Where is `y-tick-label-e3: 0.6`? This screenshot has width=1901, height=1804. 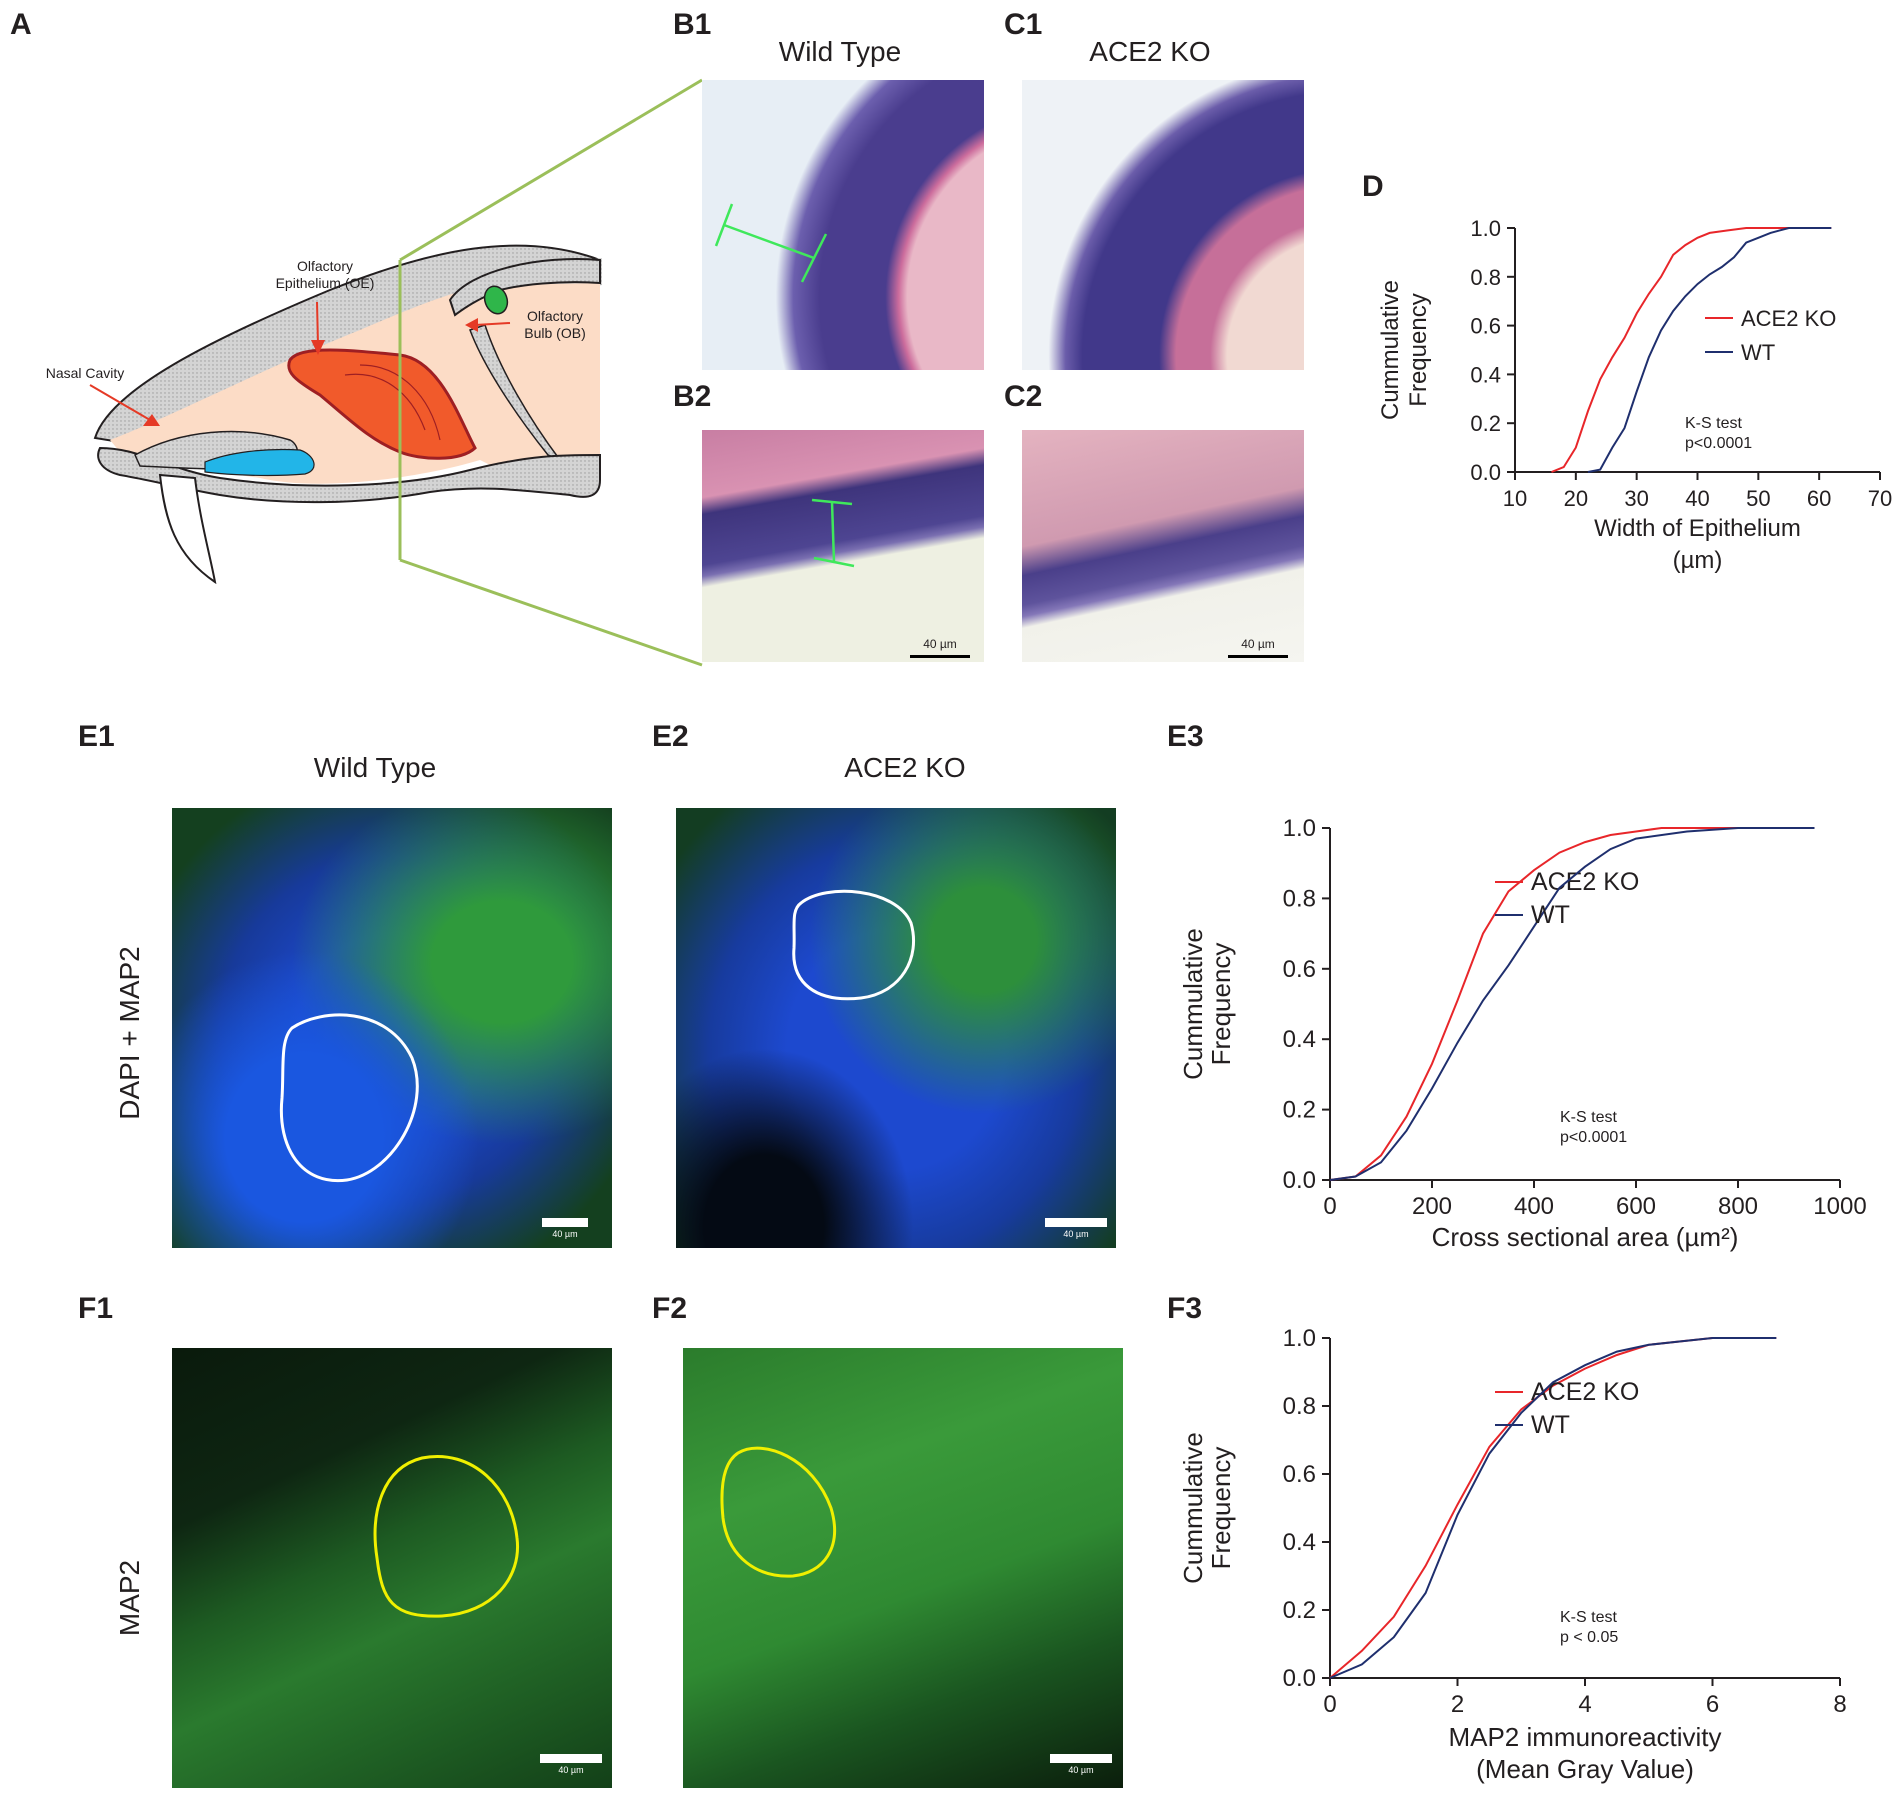 y-tick-label-e3: 0.6 is located at coordinates (1299, 969).